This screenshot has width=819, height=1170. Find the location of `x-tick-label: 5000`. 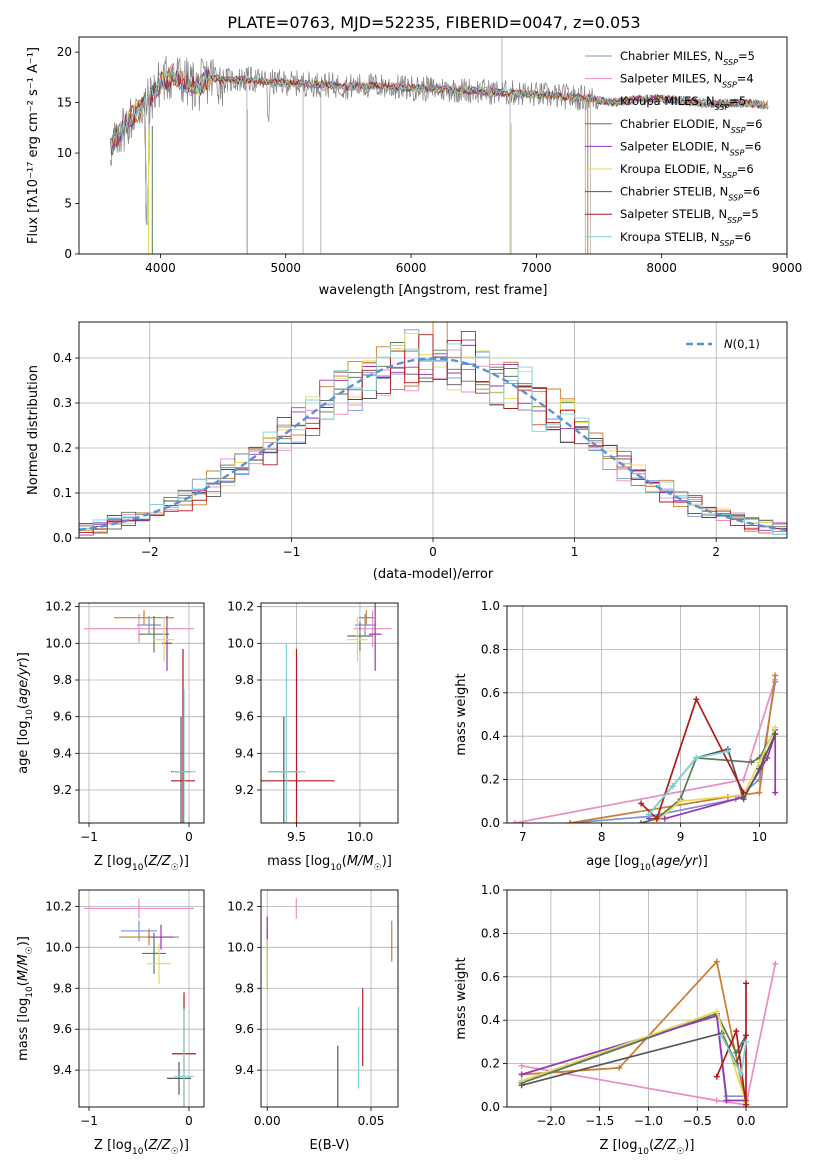

x-tick-label: 5000 is located at coordinates (285, 268).